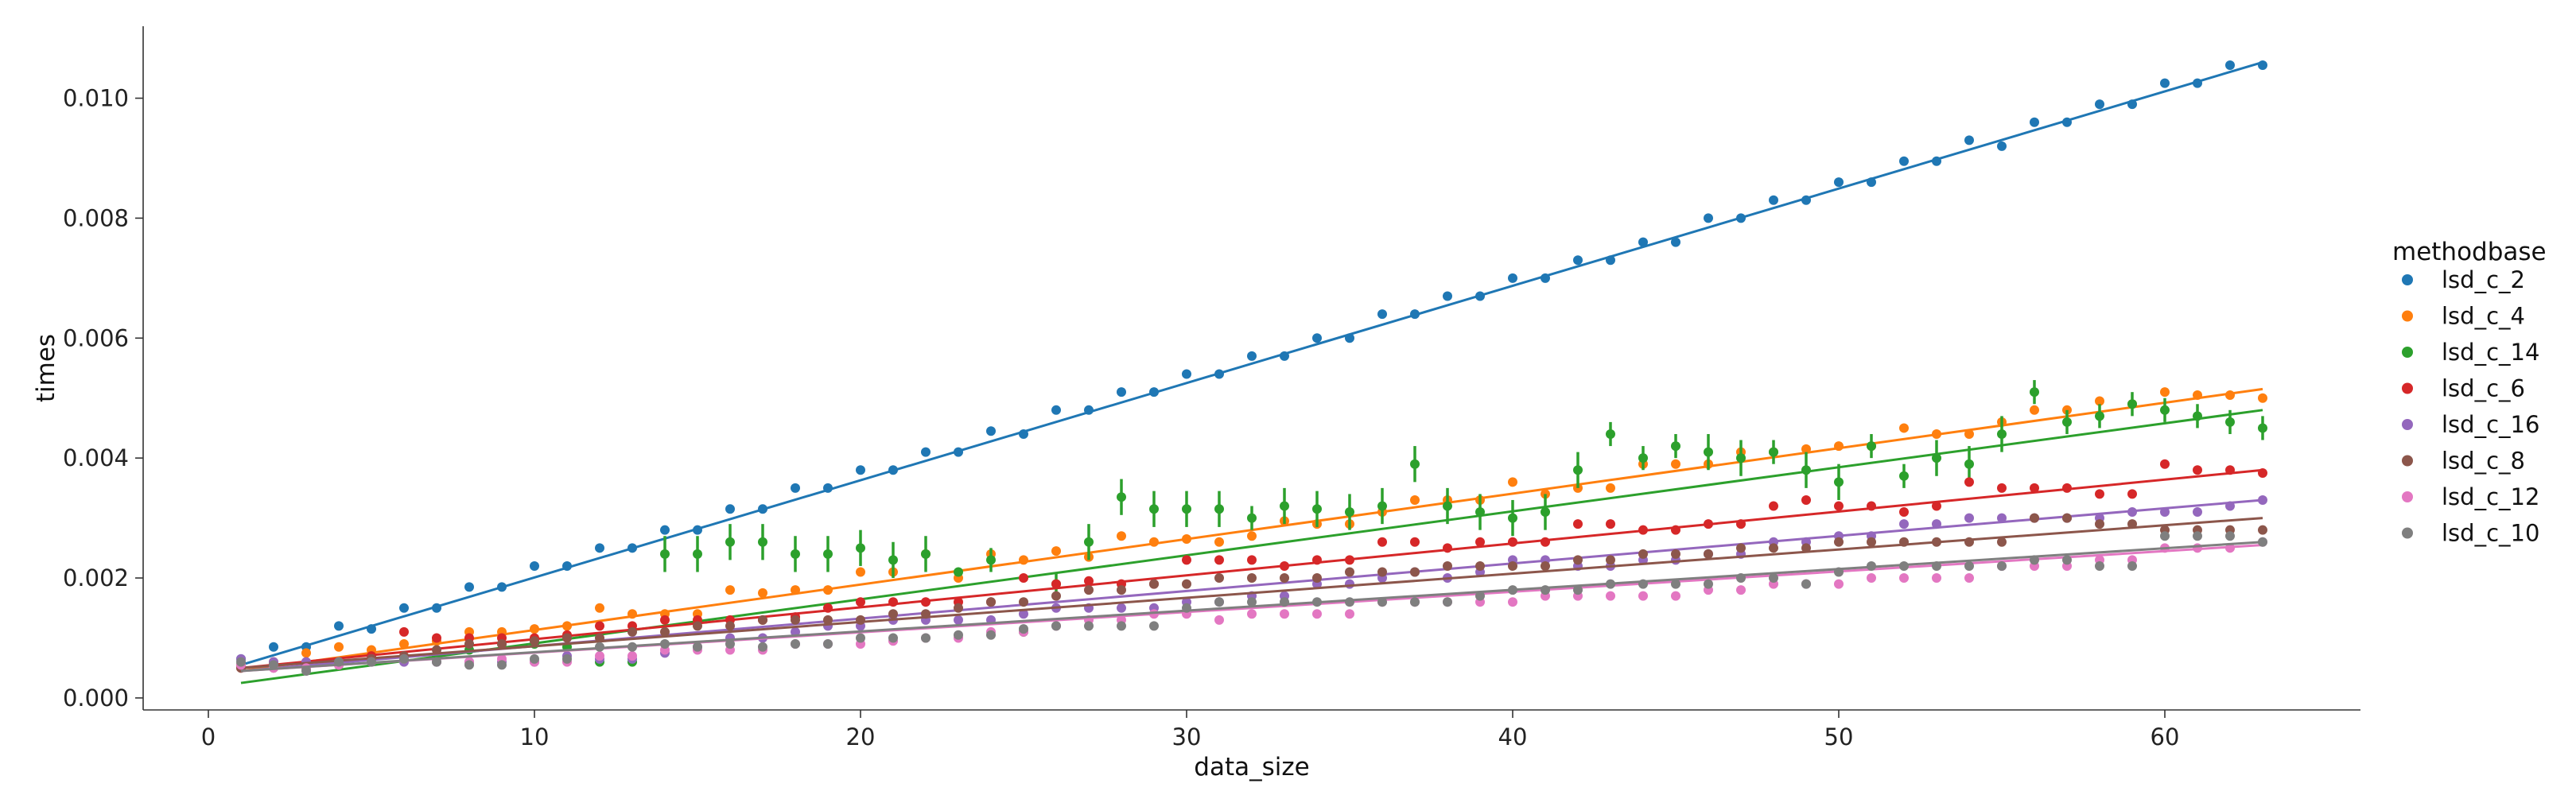  Describe the element at coordinates (2463, 388) in the screenshot. I see `legend-item-lsd_c_6: lsd_c_6` at that location.